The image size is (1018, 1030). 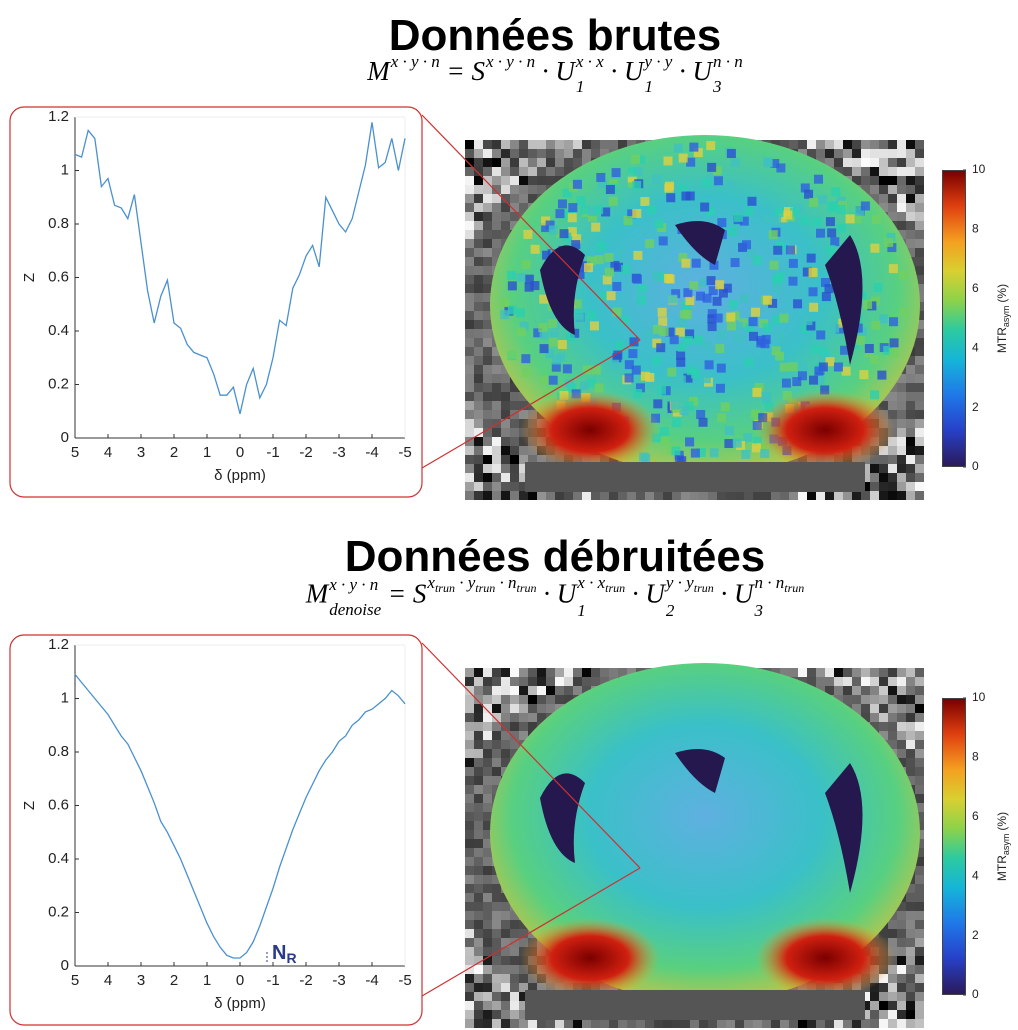 What do you see at coordinates (510, 61) in the screenshot?
I see `formula-sup: x · y · n` at bounding box center [510, 61].